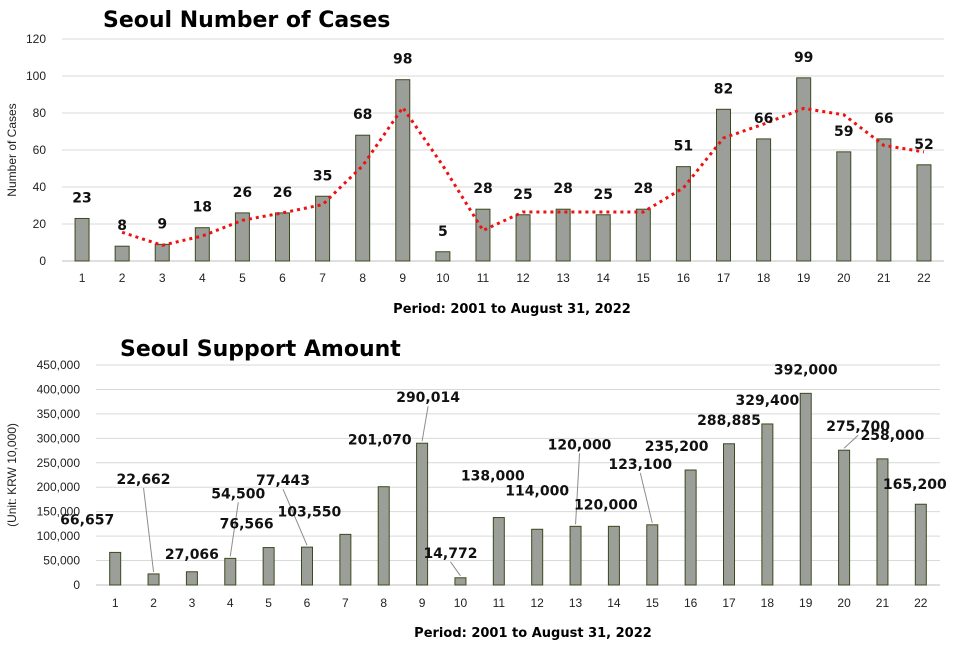 Image resolution: width=967 pixels, height=646 pixels. What do you see at coordinates (923, 145) in the screenshot?
I see `data-label: 52` at bounding box center [923, 145].